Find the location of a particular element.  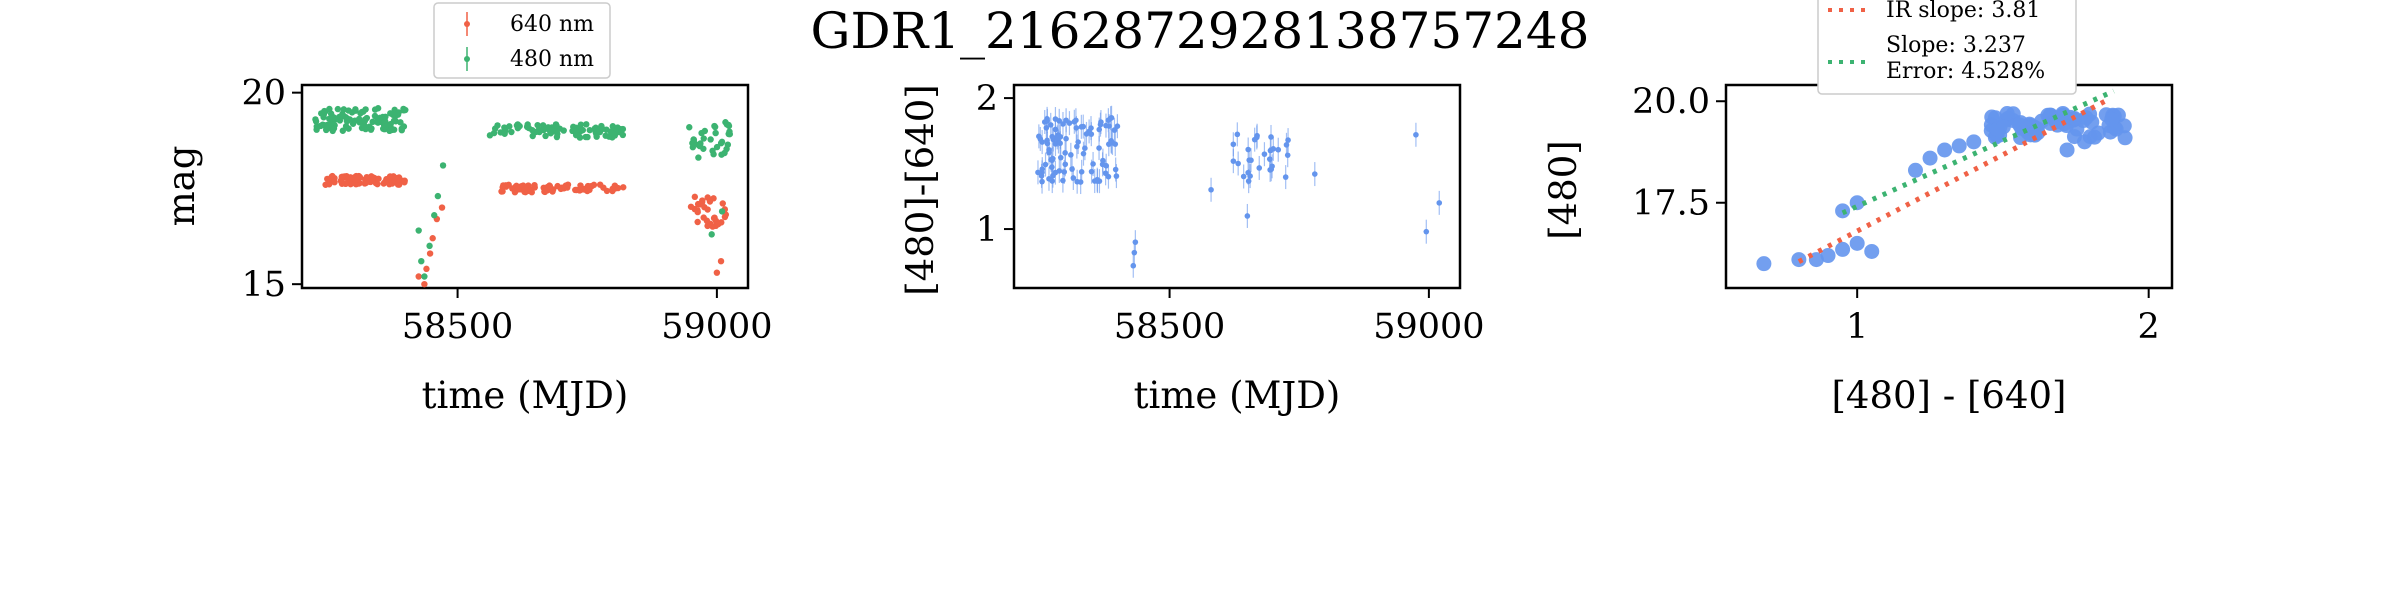

figure-title: GDR1_2162872928138757248 is located at coordinates (1200, 31).